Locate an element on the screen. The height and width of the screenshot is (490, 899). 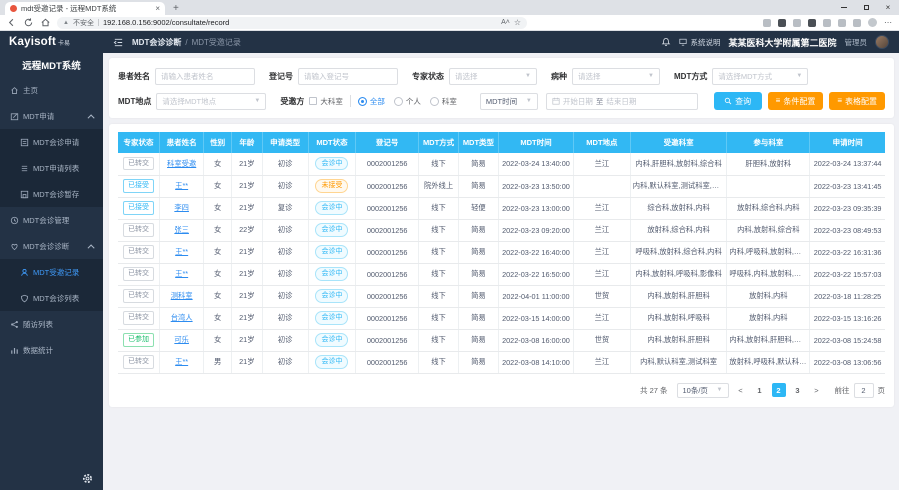
next-page-button: > is located at coordinates (816, 390).